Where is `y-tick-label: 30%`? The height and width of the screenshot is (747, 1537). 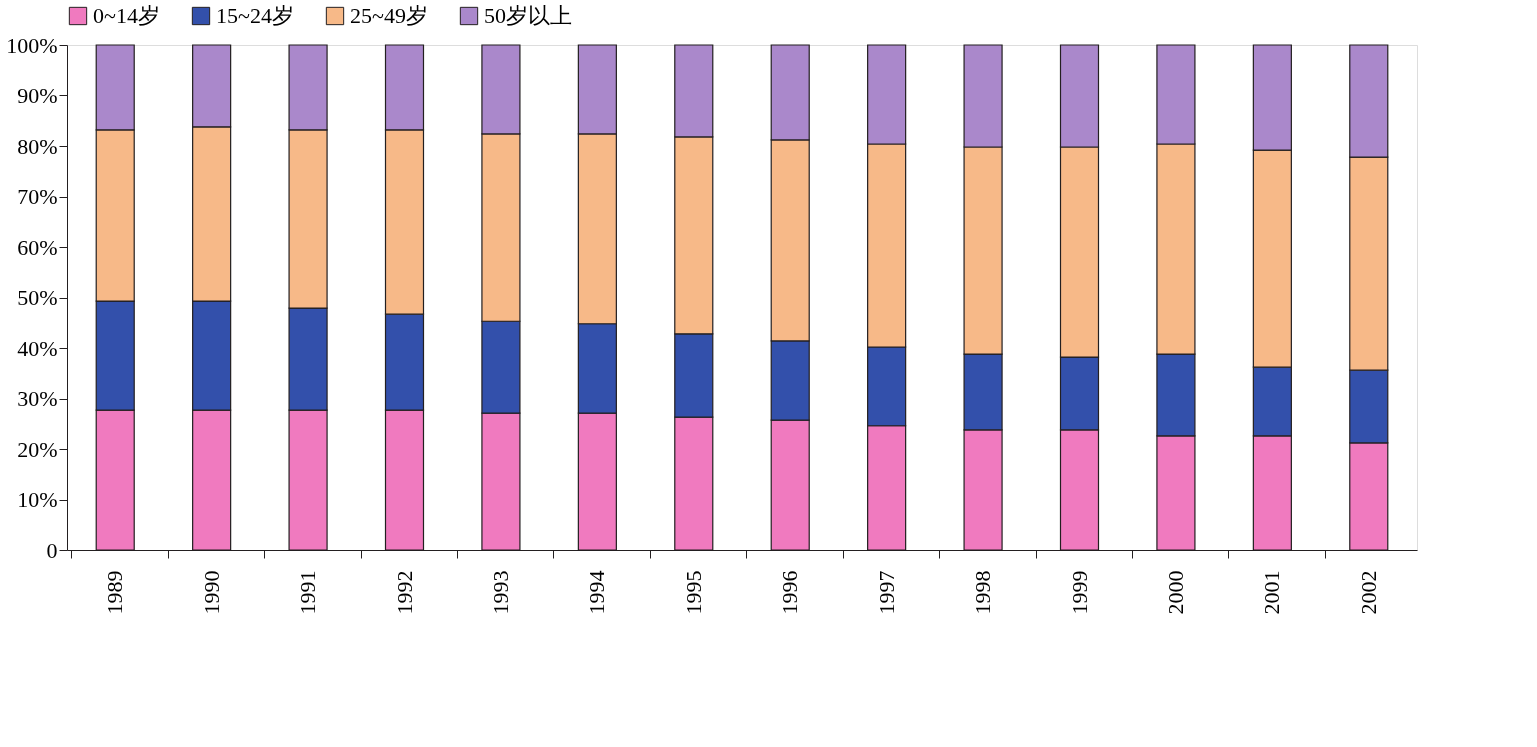
y-tick-label: 30% is located at coordinates (37, 398).